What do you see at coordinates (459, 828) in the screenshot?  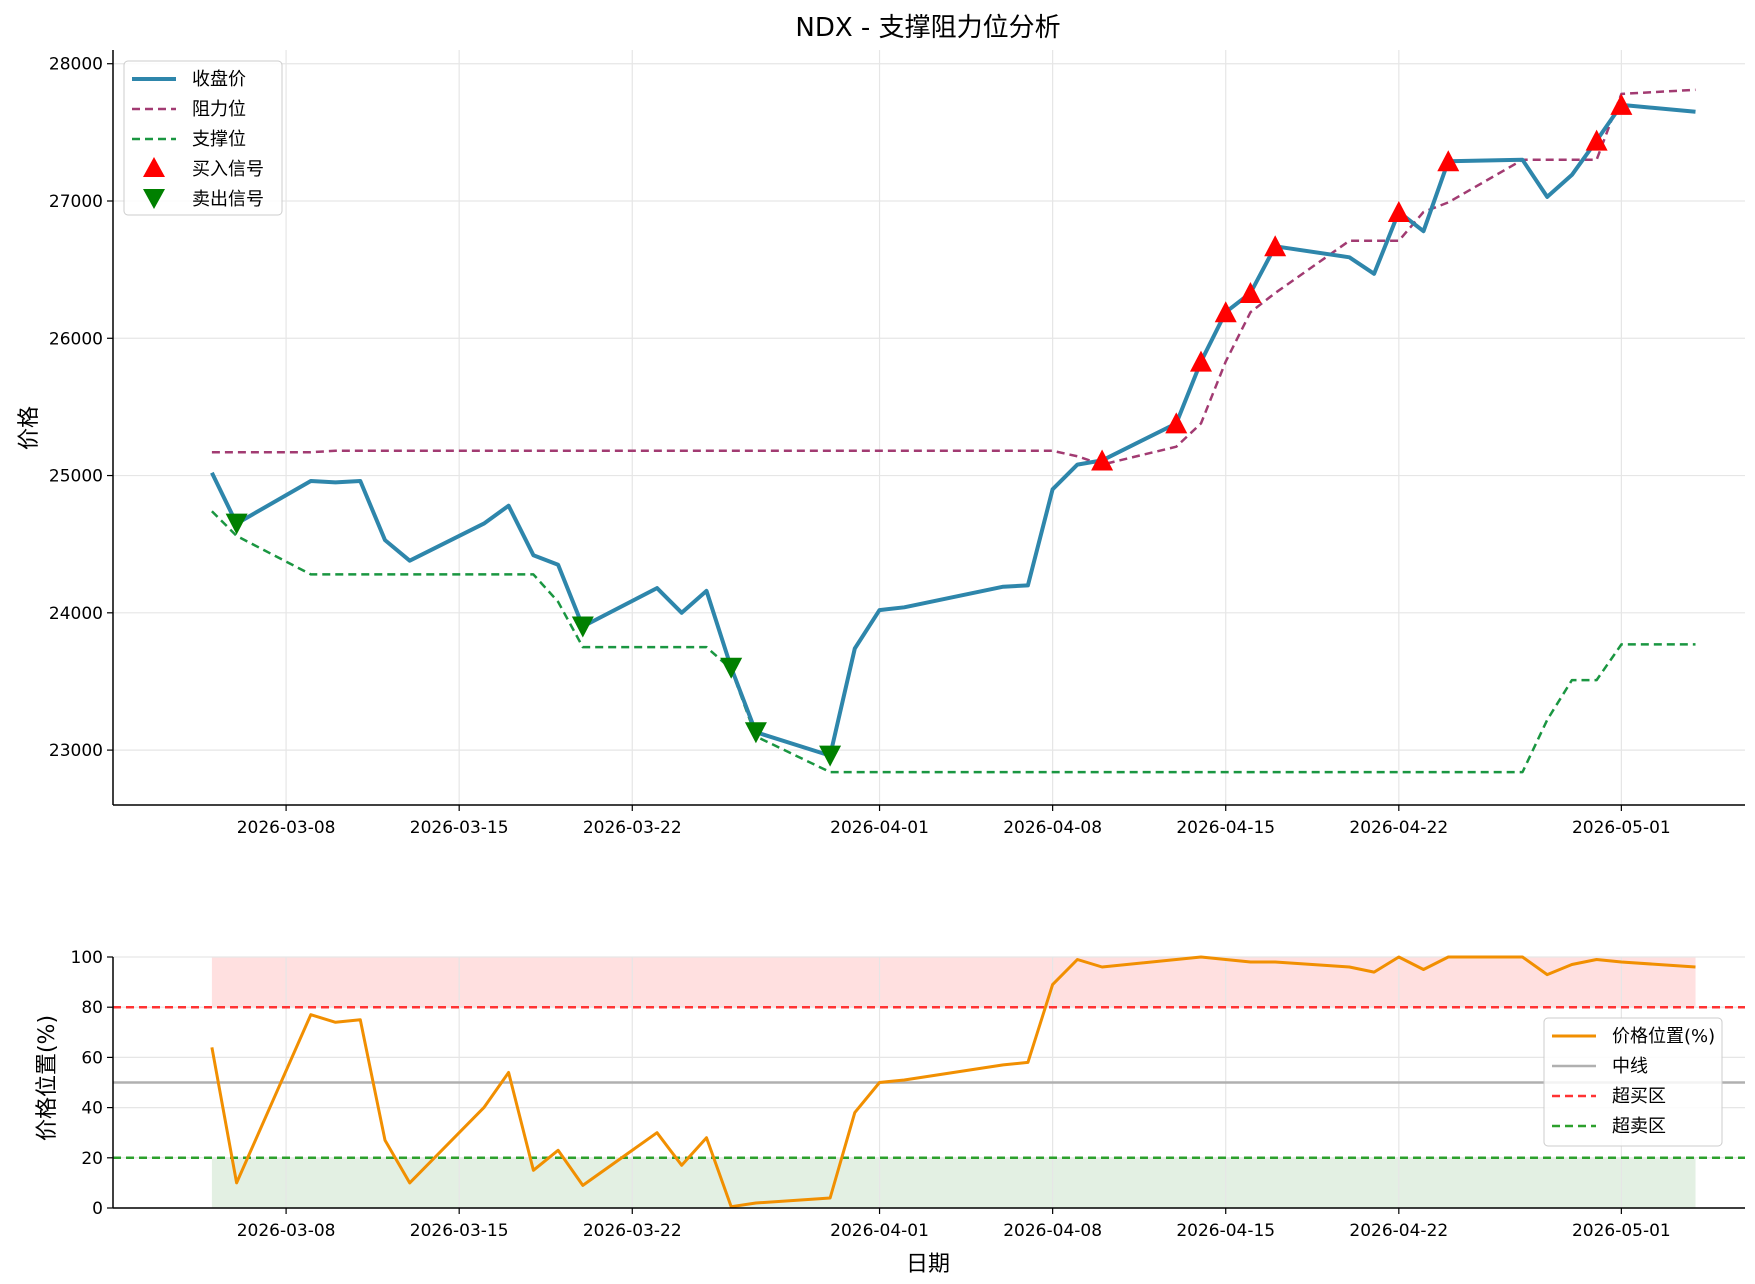 I see `price-x-tick-label: 2026-03-15` at bounding box center [459, 828].